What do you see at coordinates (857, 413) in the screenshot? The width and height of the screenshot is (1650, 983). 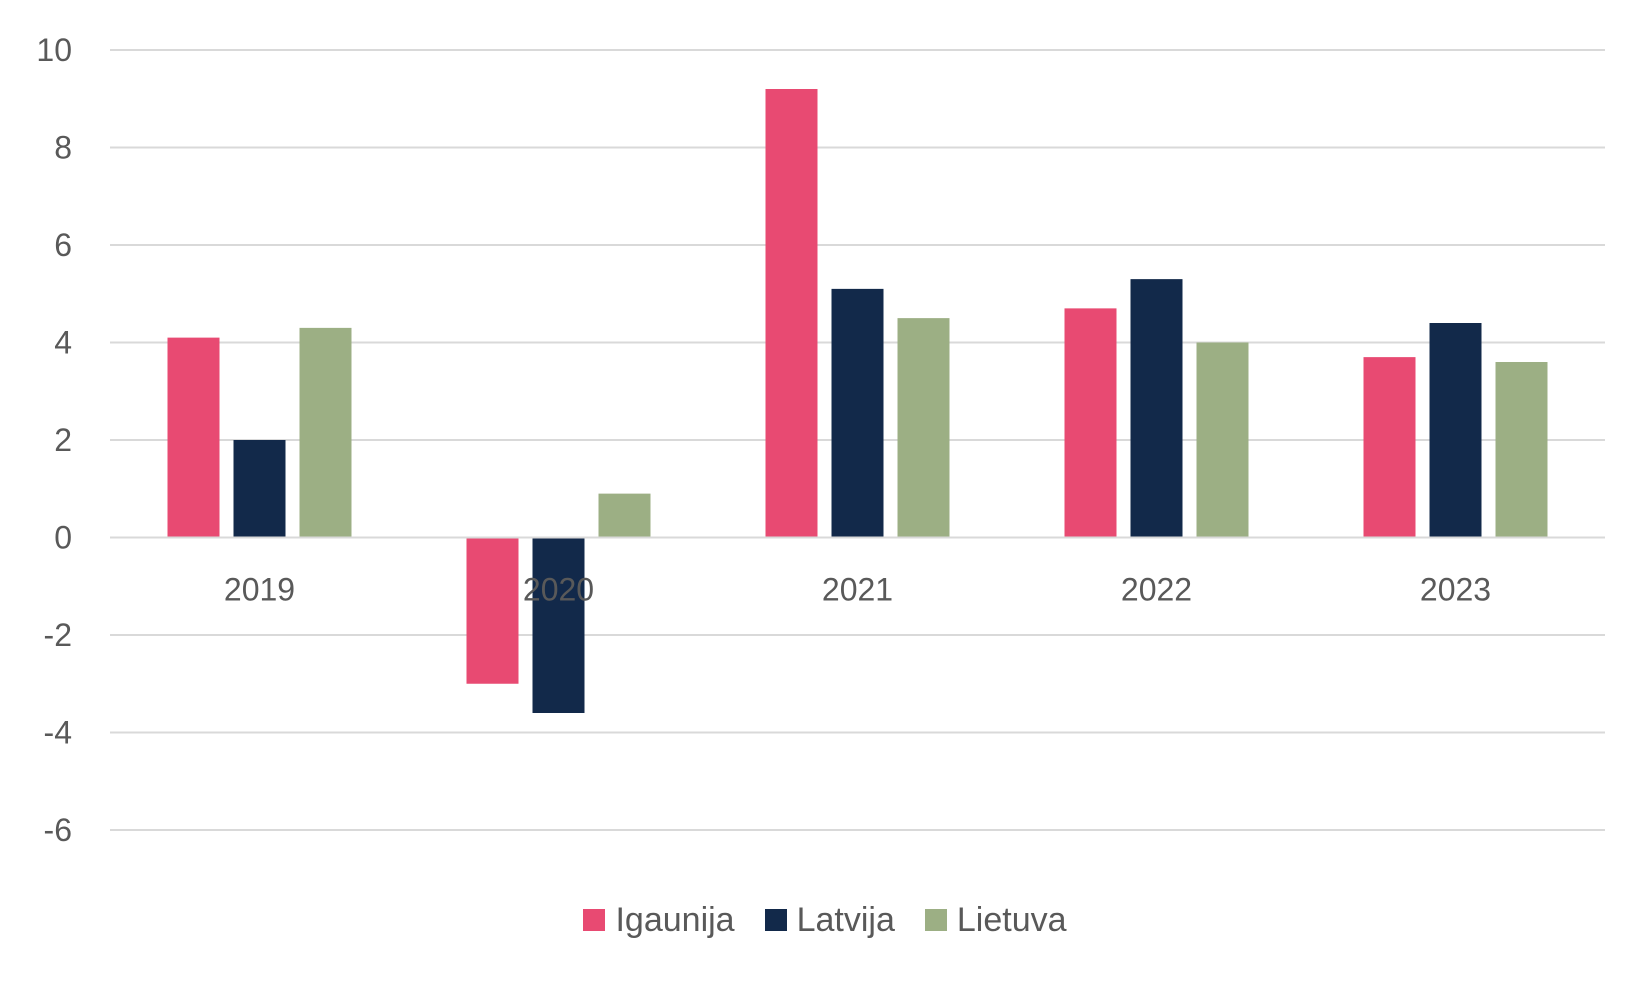 I see `bar-latvija-2021` at bounding box center [857, 413].